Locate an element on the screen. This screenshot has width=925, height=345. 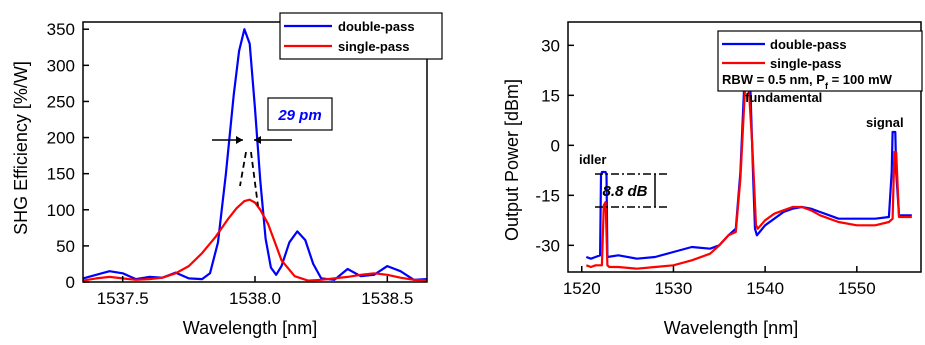
left-y-tick-label: 200 is located at coordinates (61, 138).